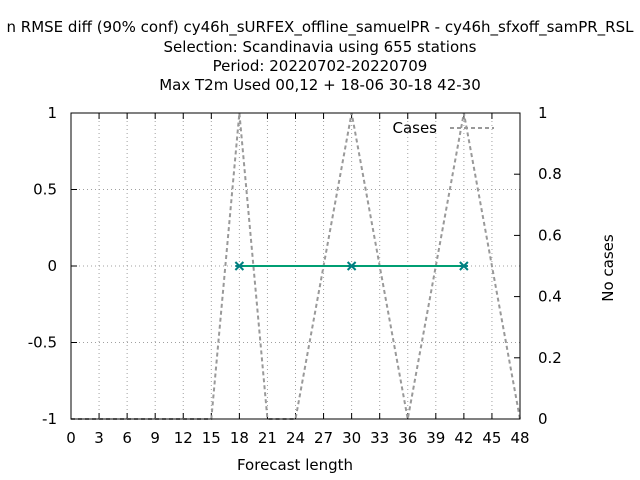 This screenshot has width=640, height=480. Describe the element at coordinates (463, 438) in the screenshot. I see `x-tick-label: 42` at that location.